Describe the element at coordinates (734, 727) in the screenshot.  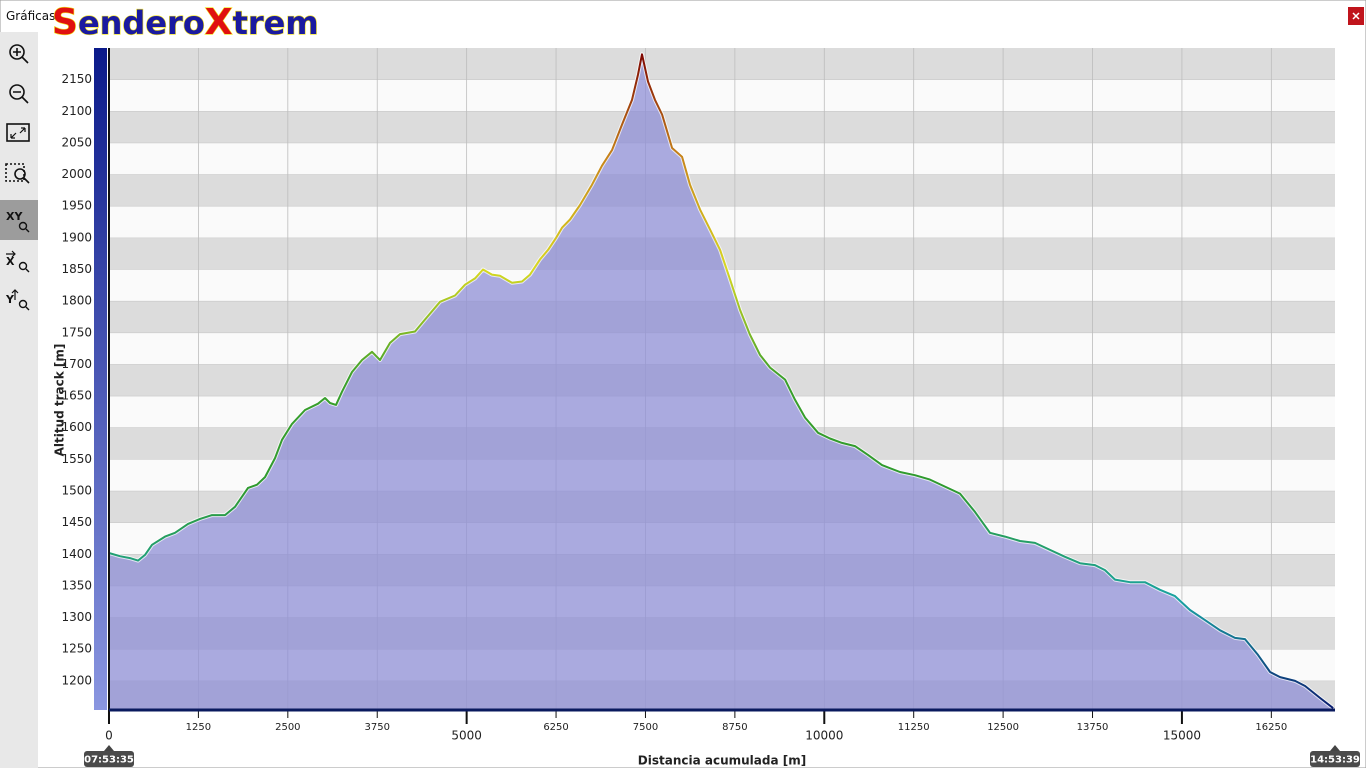
I see `x-tick-label: 8750` at that location.